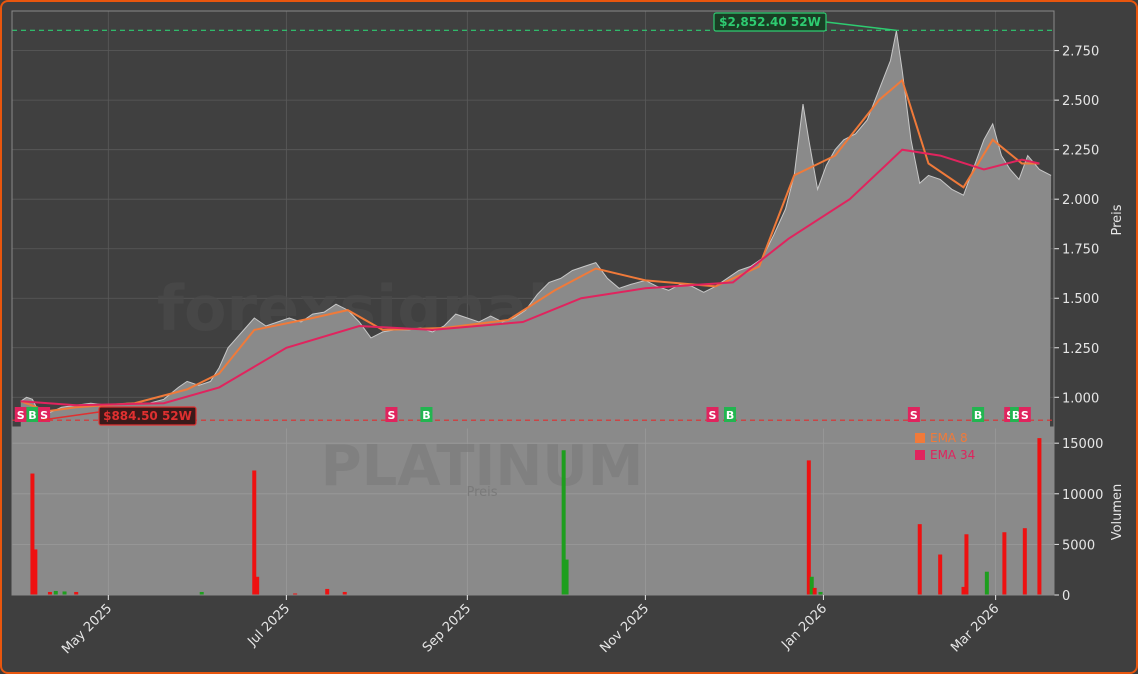 This screenshot has width=1138, height=674. What do you see at coordinates (1082, 444) in the screenshot?
I see `volume-tick-label: 15000` at bounding box center [1082, 444].